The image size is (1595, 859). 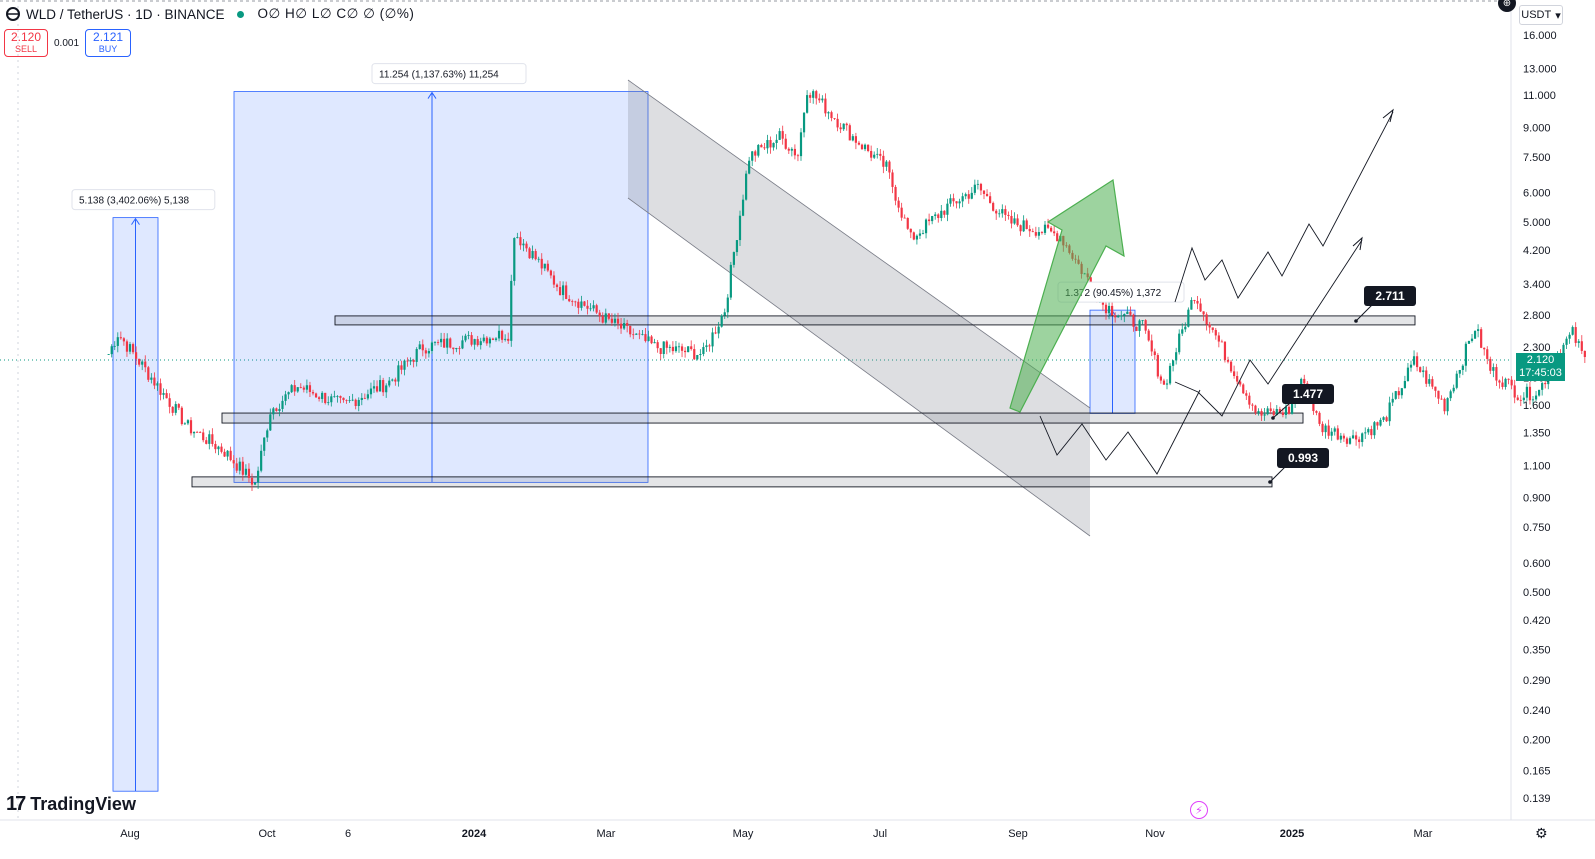 I want to click on time-tick-label: Jul, so click(x=880, y=834).